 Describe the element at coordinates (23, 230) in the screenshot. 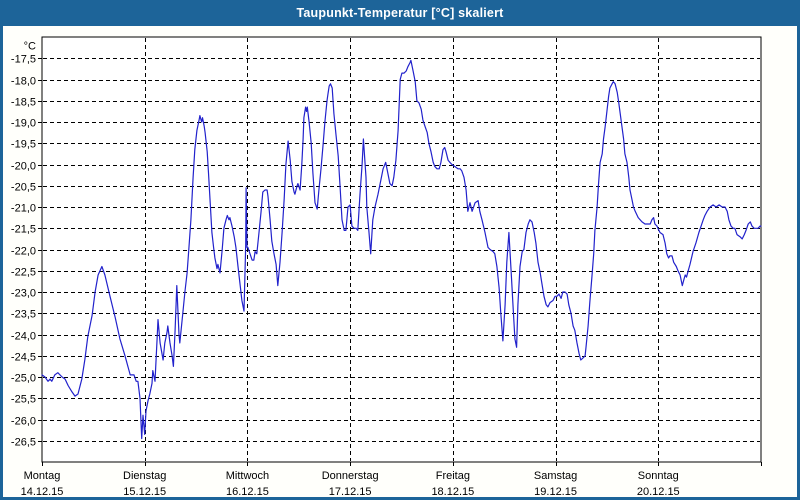

I see `y-tick-label: -21,5` at that location.